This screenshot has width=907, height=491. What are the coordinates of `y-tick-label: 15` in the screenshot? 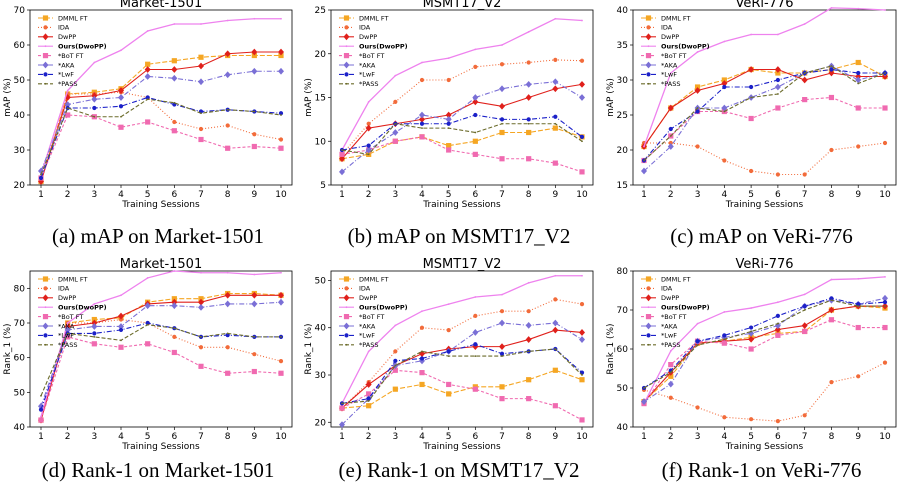 It's located at (622, 186).